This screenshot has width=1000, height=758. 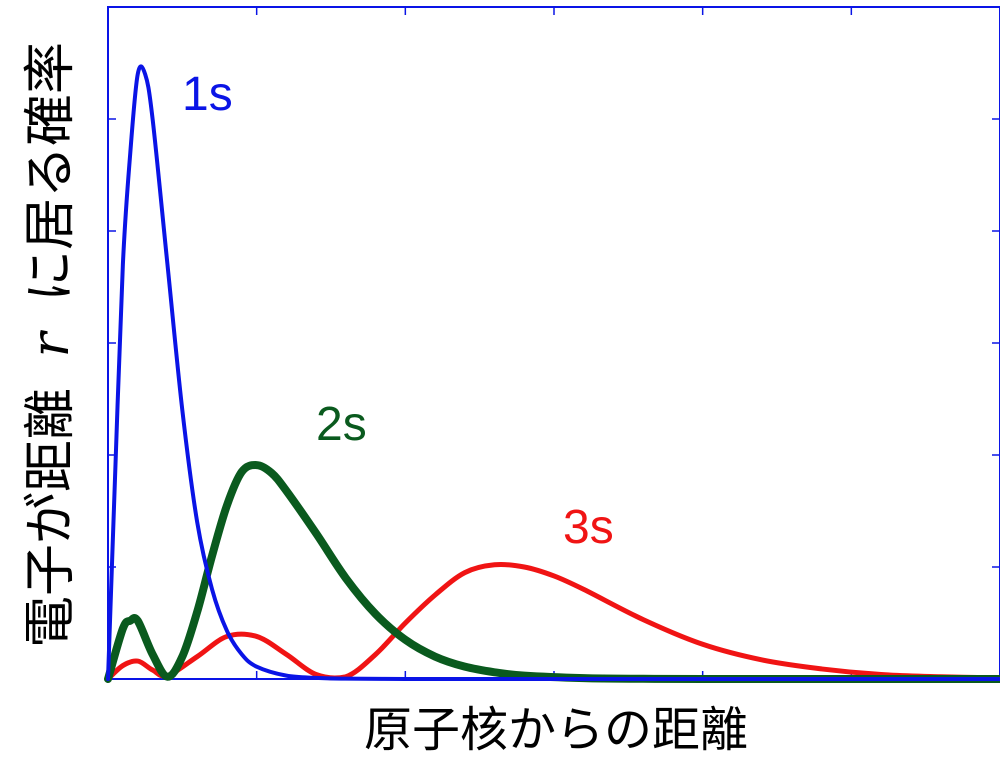 I want to click on y-axis-label: 電子が距離 r に居る確率, so click(x=51, y=345).